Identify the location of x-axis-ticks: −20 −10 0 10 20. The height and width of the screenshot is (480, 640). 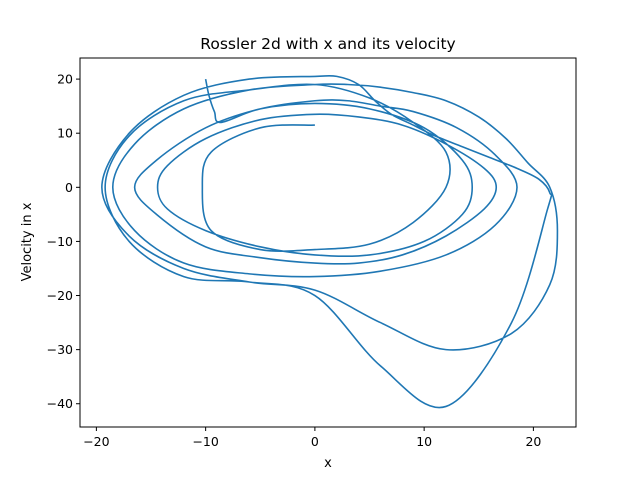
(312, 438).